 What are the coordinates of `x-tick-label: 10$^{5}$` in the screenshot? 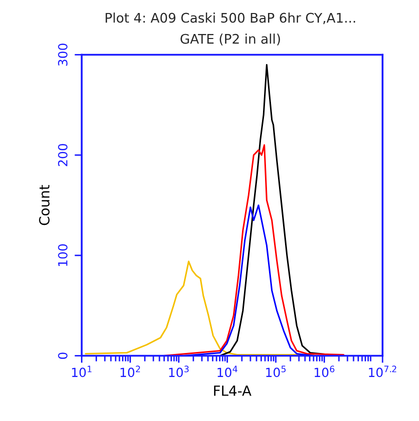 It's located at (276, 372).